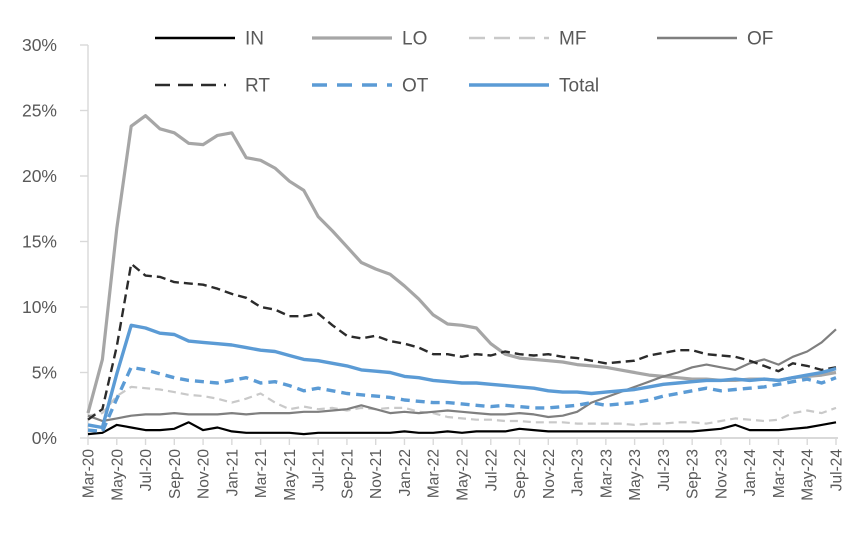 This screenshot has width=852, height=534. Describe the element at coordinates (290, 475) in the screenshot. I see `x-tick-label: May-21` at that location.